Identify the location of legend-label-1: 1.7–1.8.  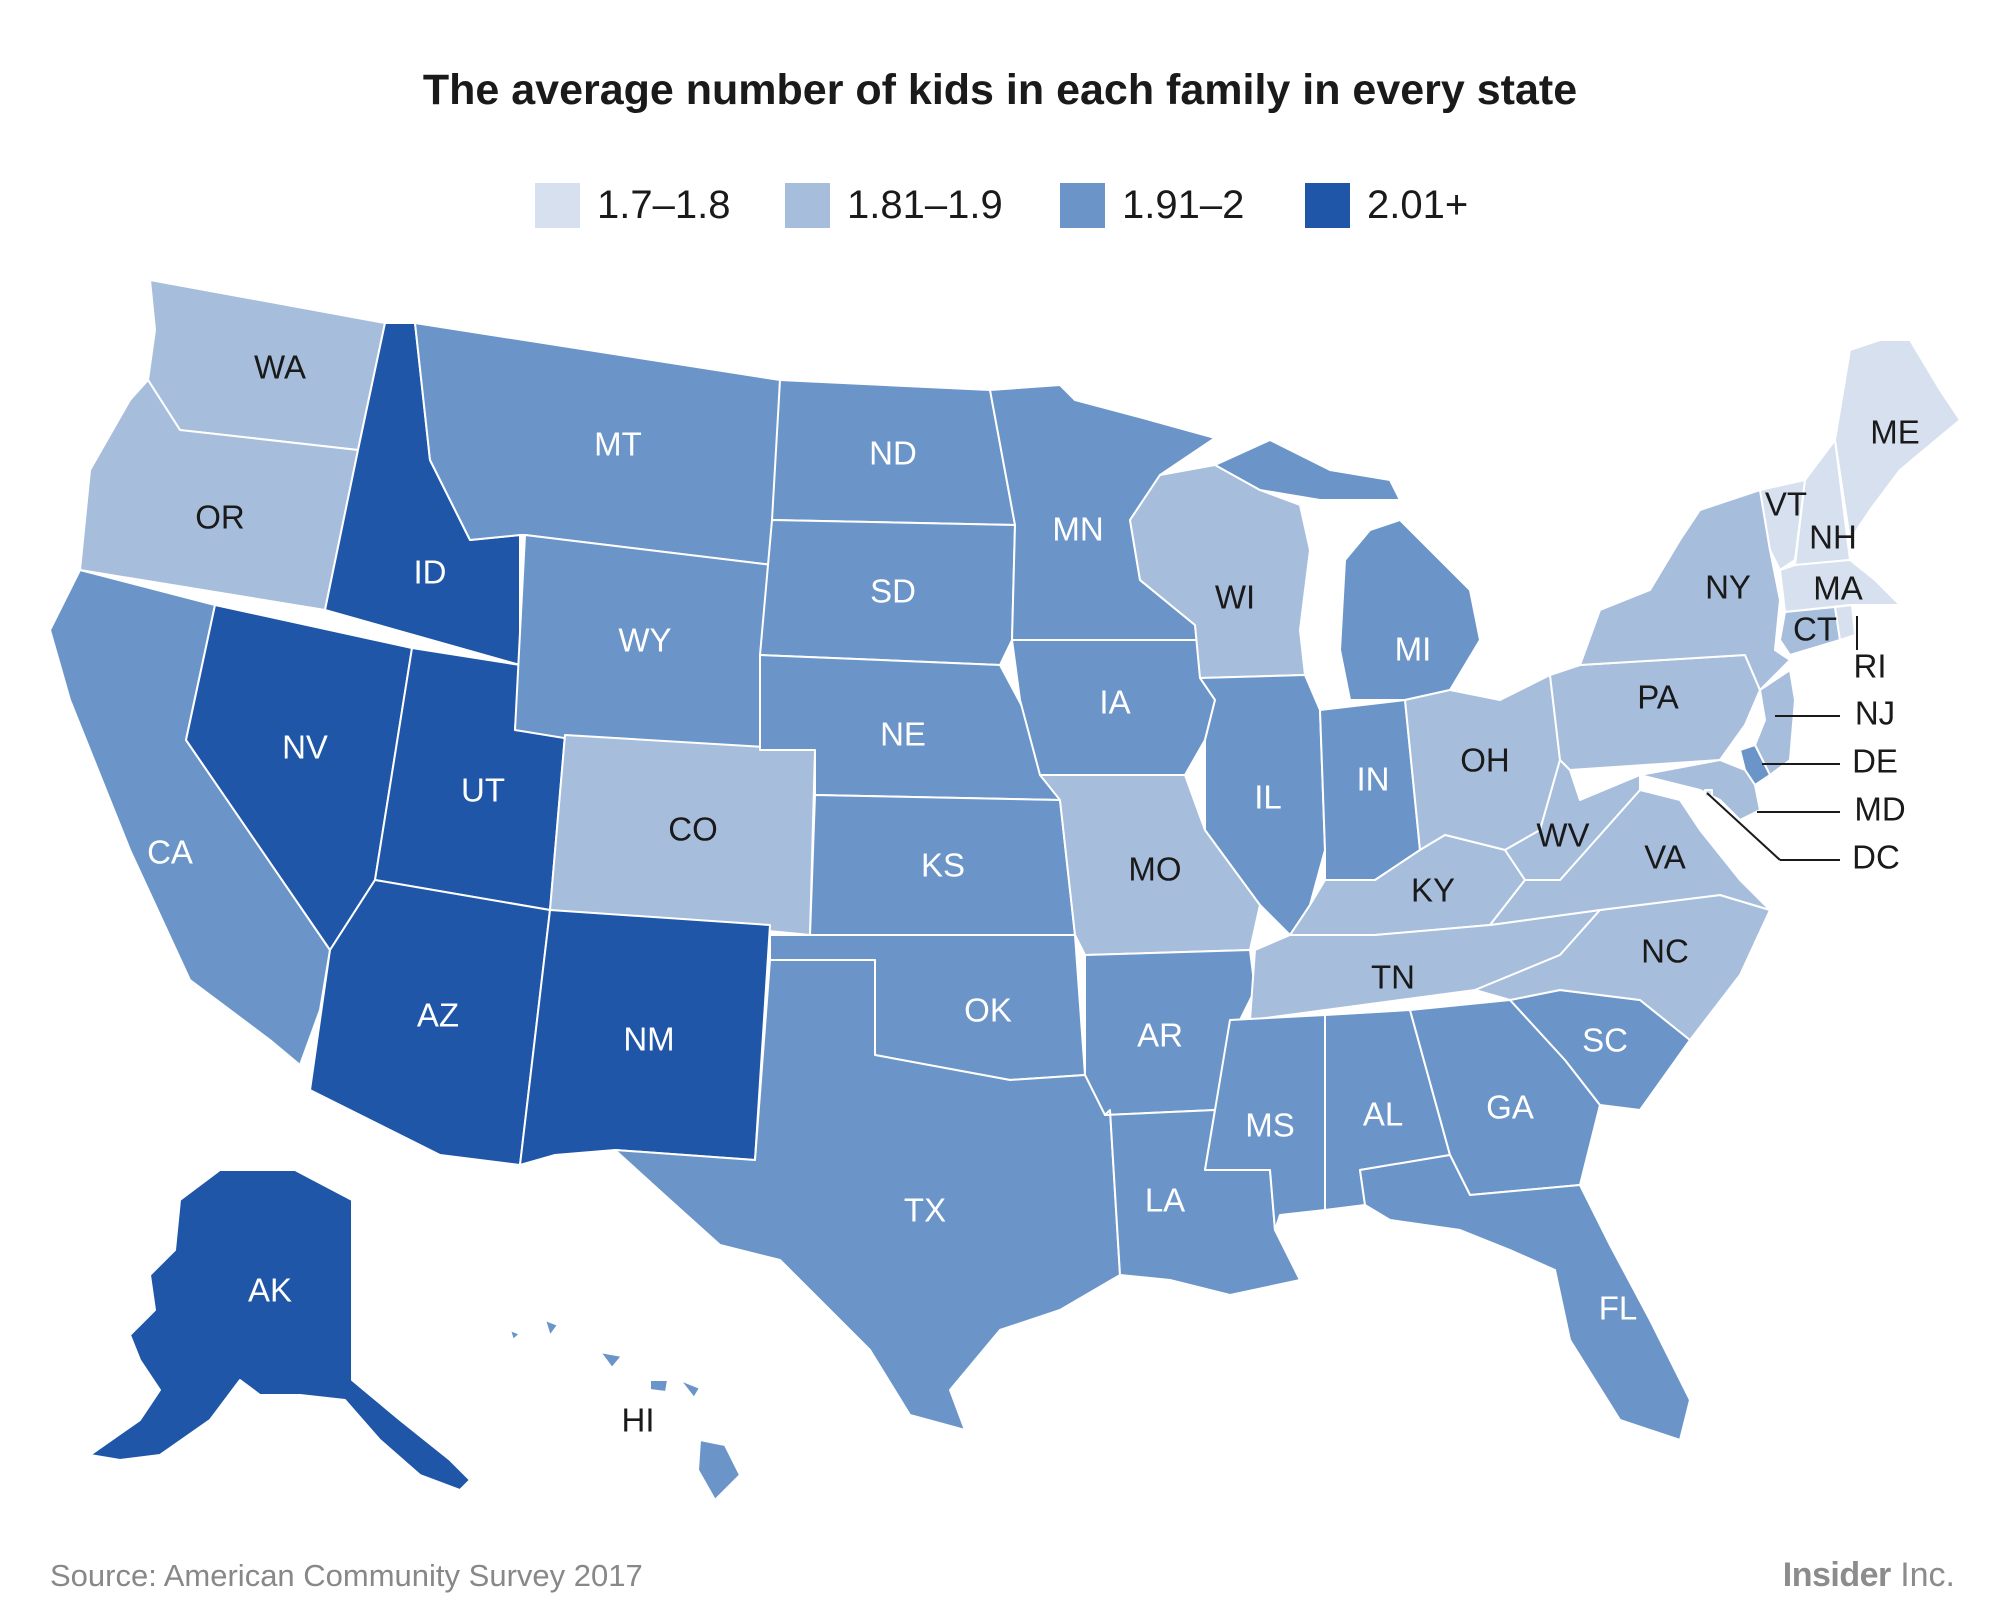
(664, 205).